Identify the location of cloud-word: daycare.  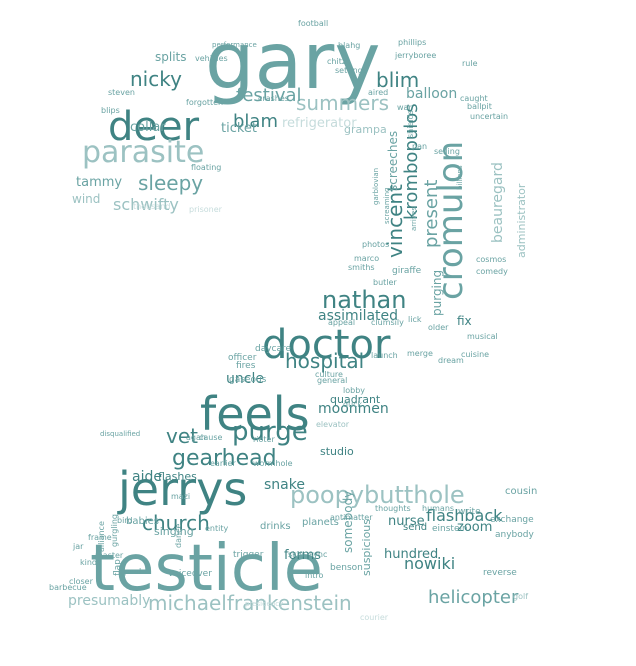
(273, 349).